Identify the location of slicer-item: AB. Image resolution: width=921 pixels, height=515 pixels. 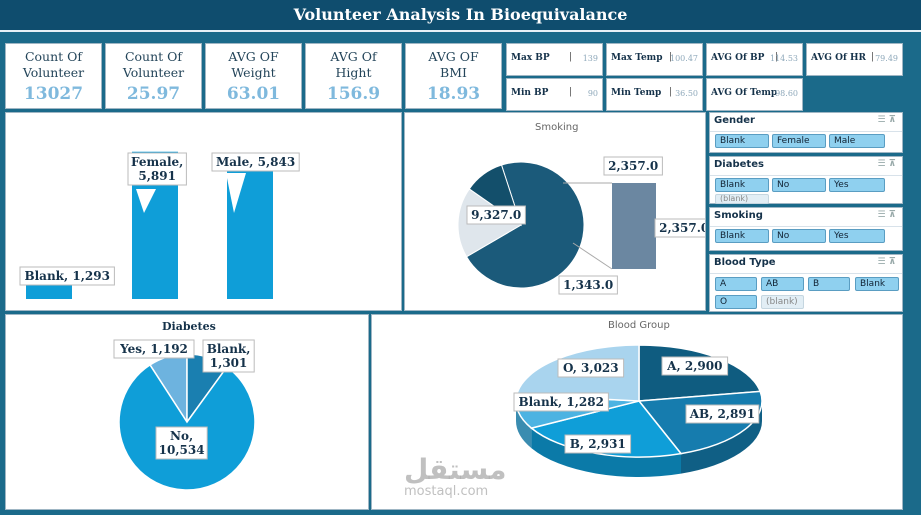
(782, 284).